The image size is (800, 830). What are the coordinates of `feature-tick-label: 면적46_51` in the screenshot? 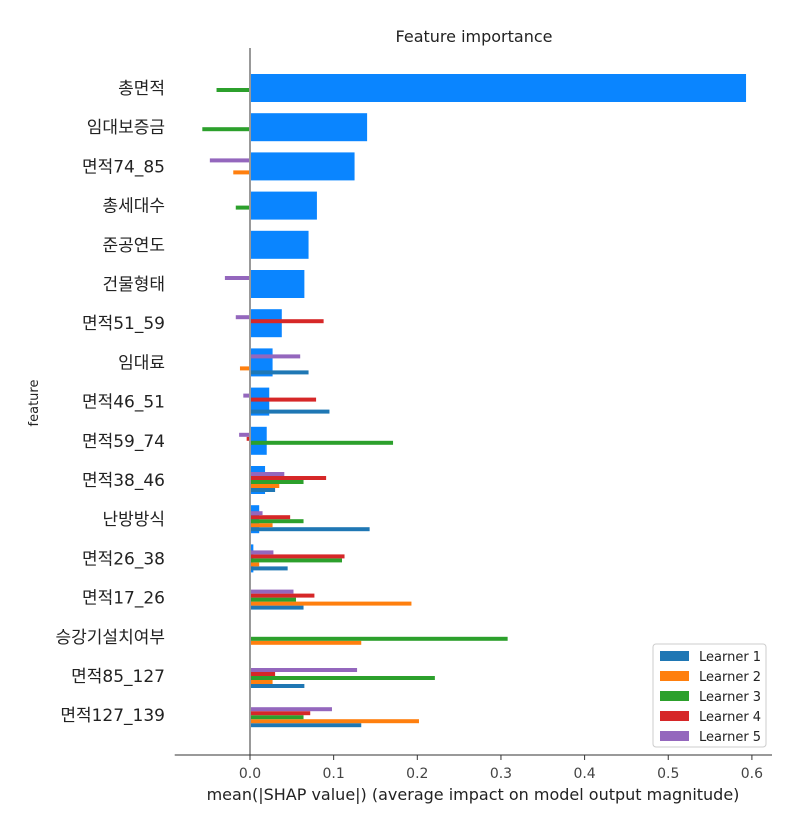 It's located at (123, 403).